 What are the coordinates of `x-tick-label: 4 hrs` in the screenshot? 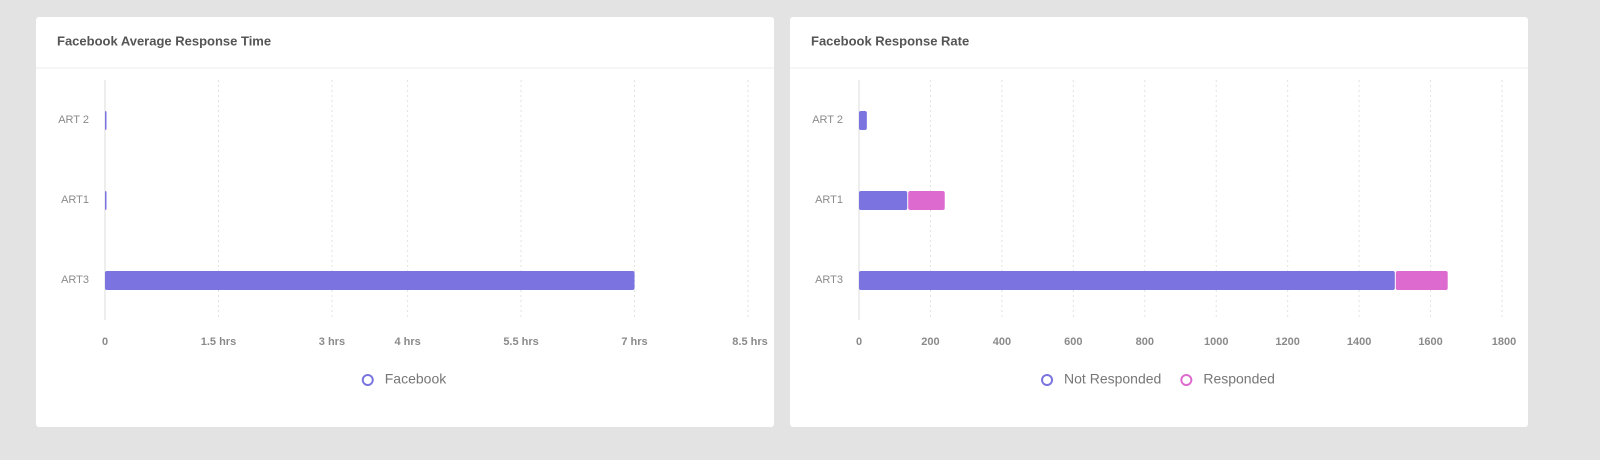 It's located at (407, 342).